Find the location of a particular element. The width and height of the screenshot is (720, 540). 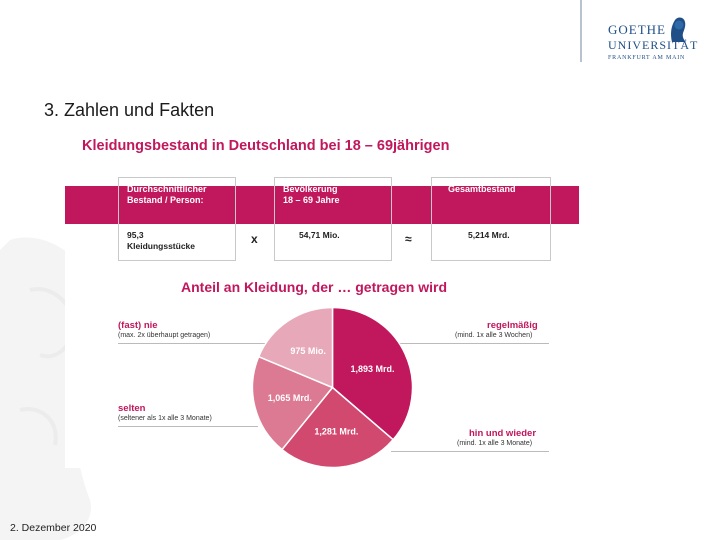

legend-nie-subtitle: (max. 2x überhaupt getragen) is located at coordinates (164, 335).